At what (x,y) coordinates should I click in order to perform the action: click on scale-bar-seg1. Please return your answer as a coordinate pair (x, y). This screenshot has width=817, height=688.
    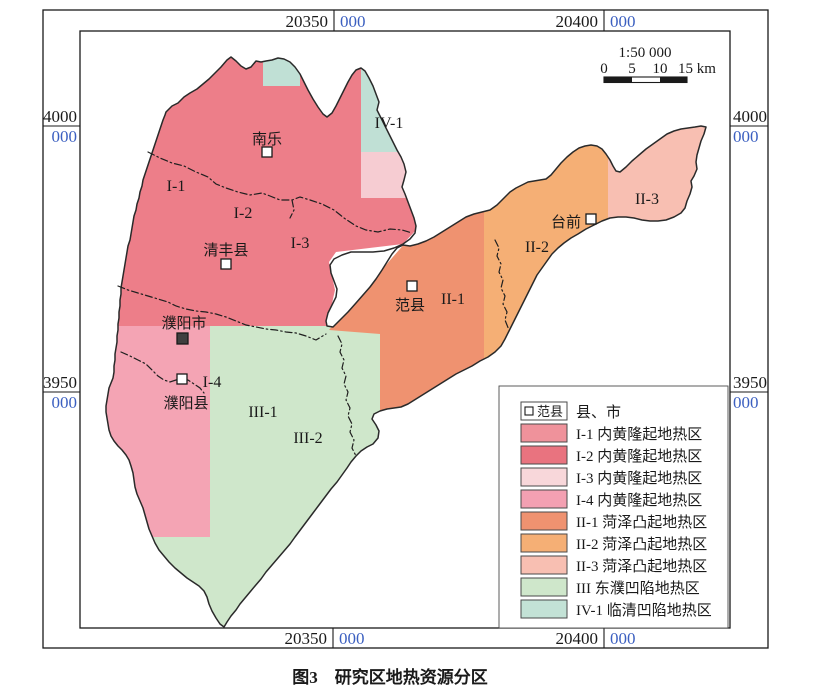
    Looking at the image, I should click on (618, 80).